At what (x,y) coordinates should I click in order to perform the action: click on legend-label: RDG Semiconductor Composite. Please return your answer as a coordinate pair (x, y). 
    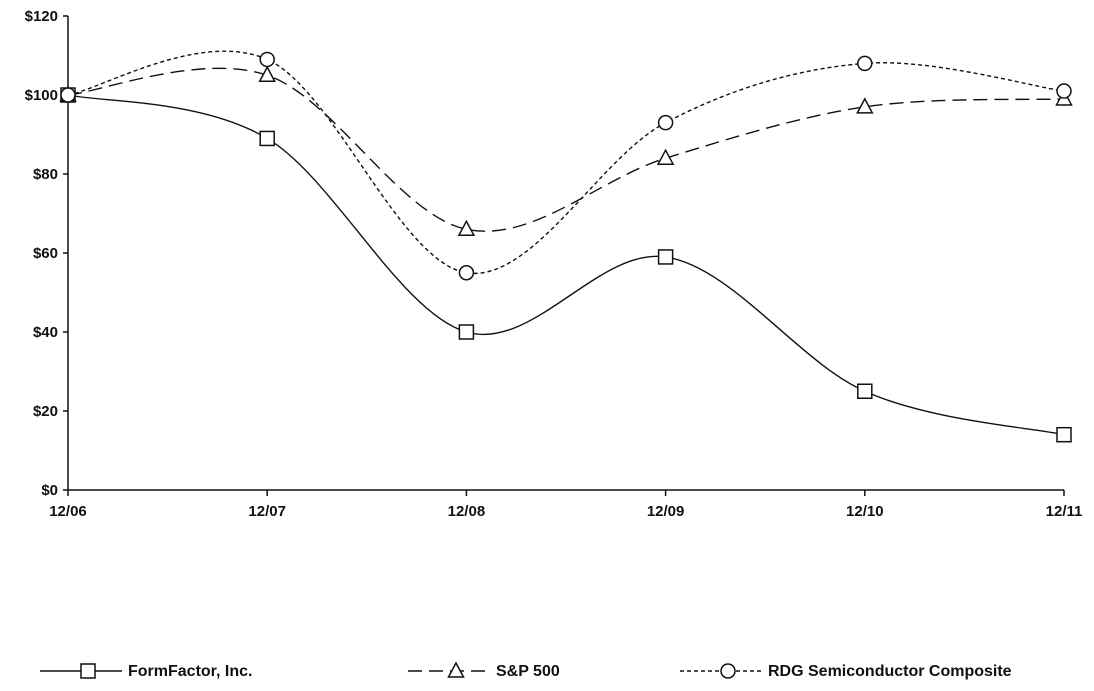
    Looking at the image, I should click on (890, 671).